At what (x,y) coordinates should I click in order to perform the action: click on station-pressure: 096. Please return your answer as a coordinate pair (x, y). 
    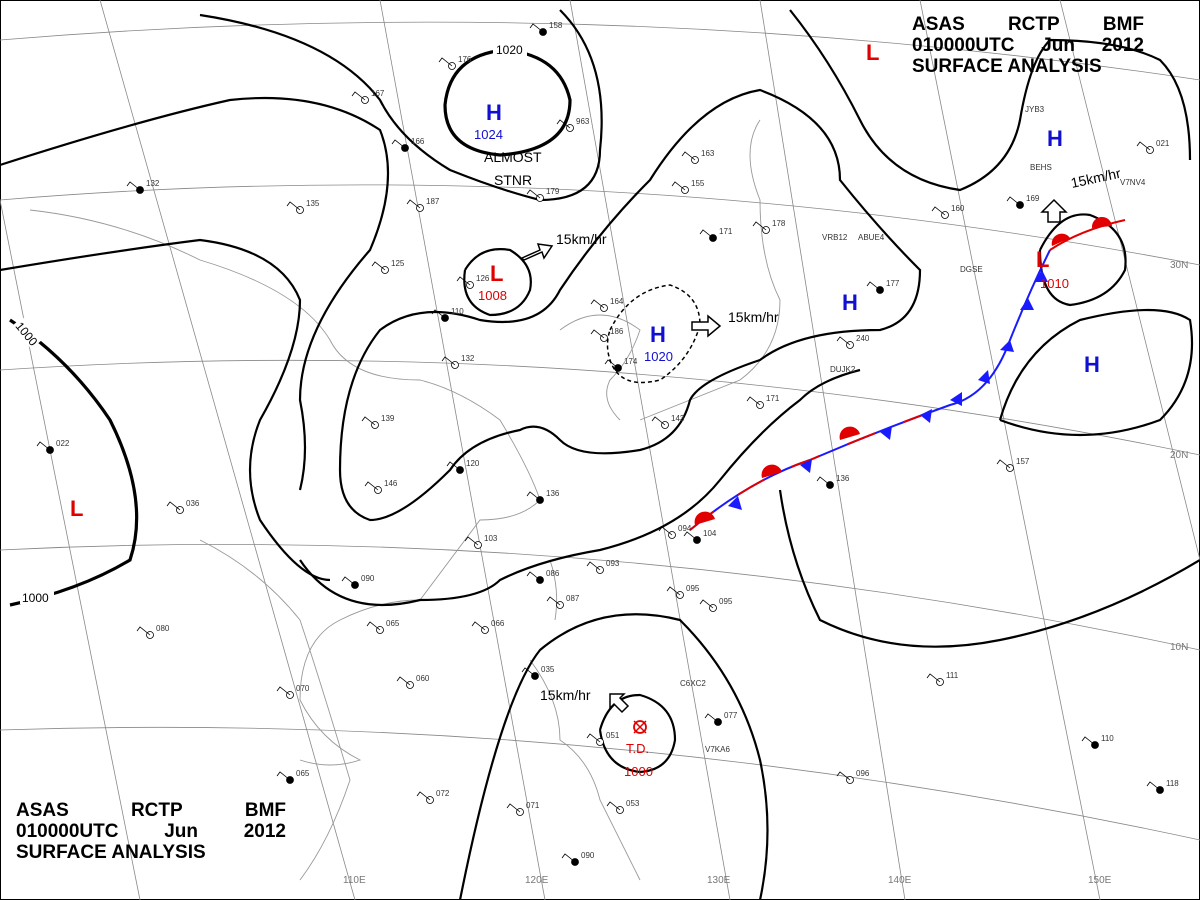
    Looking at the image, I should click on (863, 773).